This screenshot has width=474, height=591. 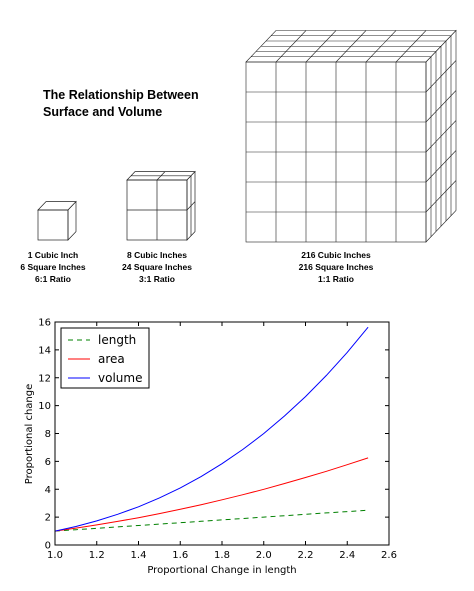 I want to click on caption-line: 1:1 Ratio, so click(x=336, y=279).